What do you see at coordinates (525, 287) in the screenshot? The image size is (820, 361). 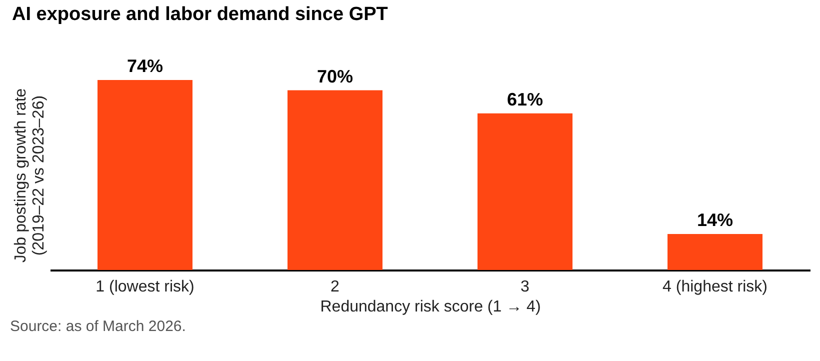 I see `x-tick-label: 3` at bounding box center [525, 287].